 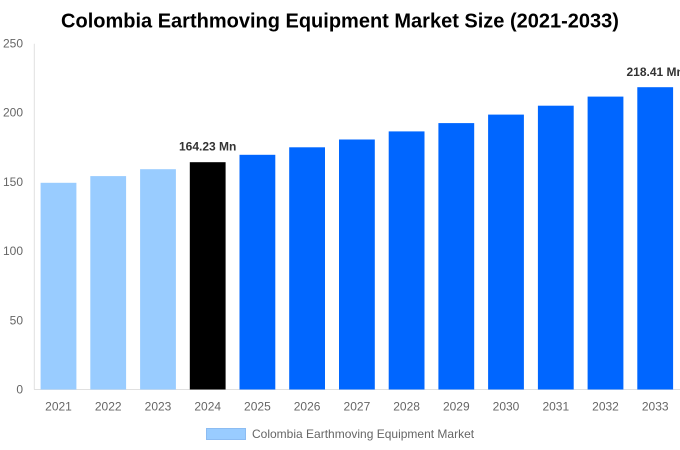 I want to click on svg-text: 200, so click(x=13, y=113).